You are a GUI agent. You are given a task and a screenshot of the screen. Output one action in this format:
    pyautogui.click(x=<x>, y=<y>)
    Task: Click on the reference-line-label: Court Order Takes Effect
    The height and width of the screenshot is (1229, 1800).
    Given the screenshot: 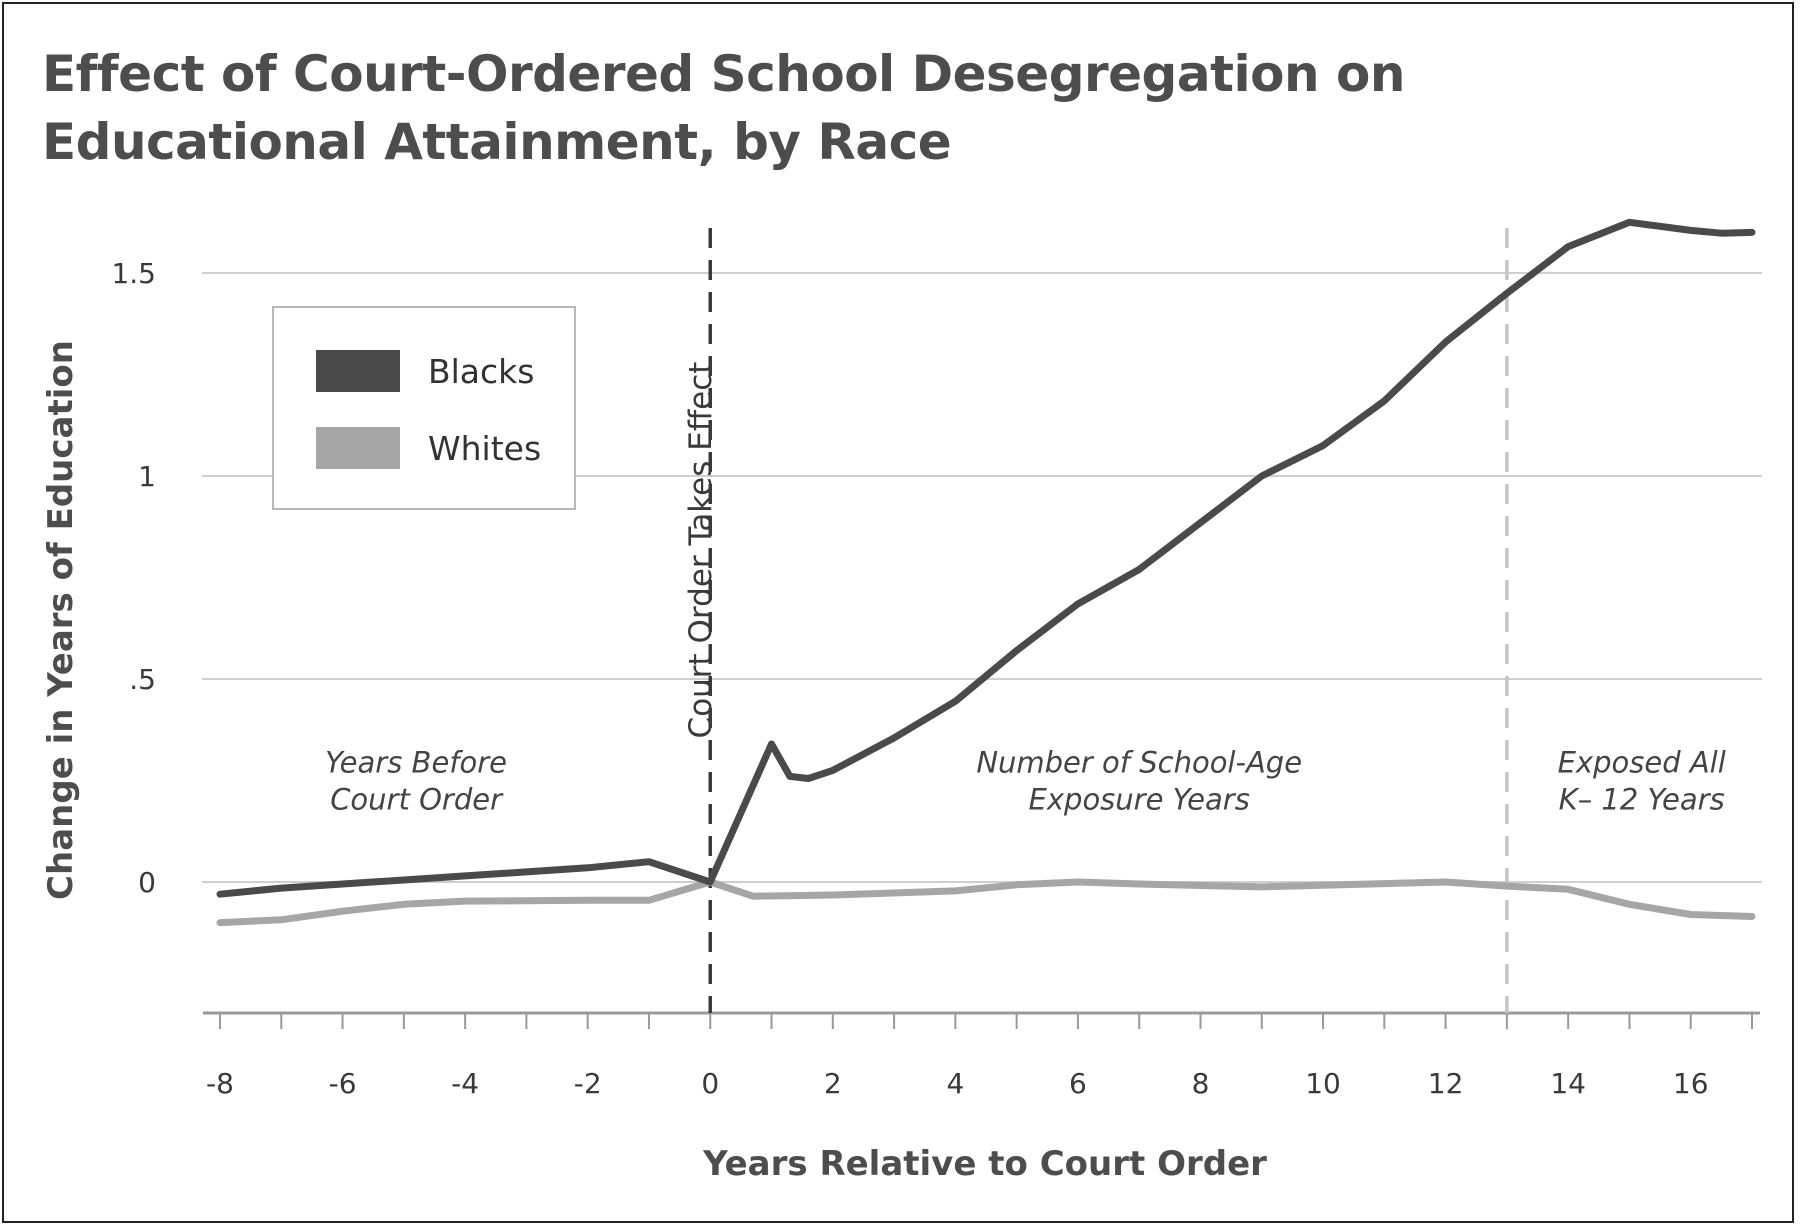 What is the action you would take?
    pyautogui.click(x=701, y=550)
    